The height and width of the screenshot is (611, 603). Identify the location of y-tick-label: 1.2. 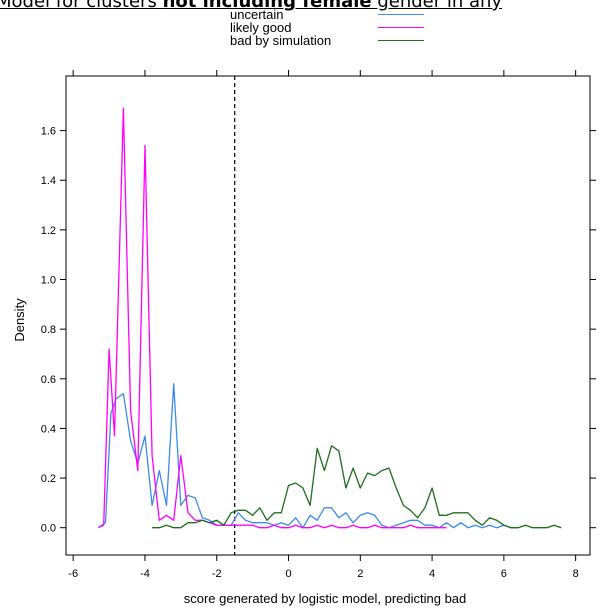
(48, 231).